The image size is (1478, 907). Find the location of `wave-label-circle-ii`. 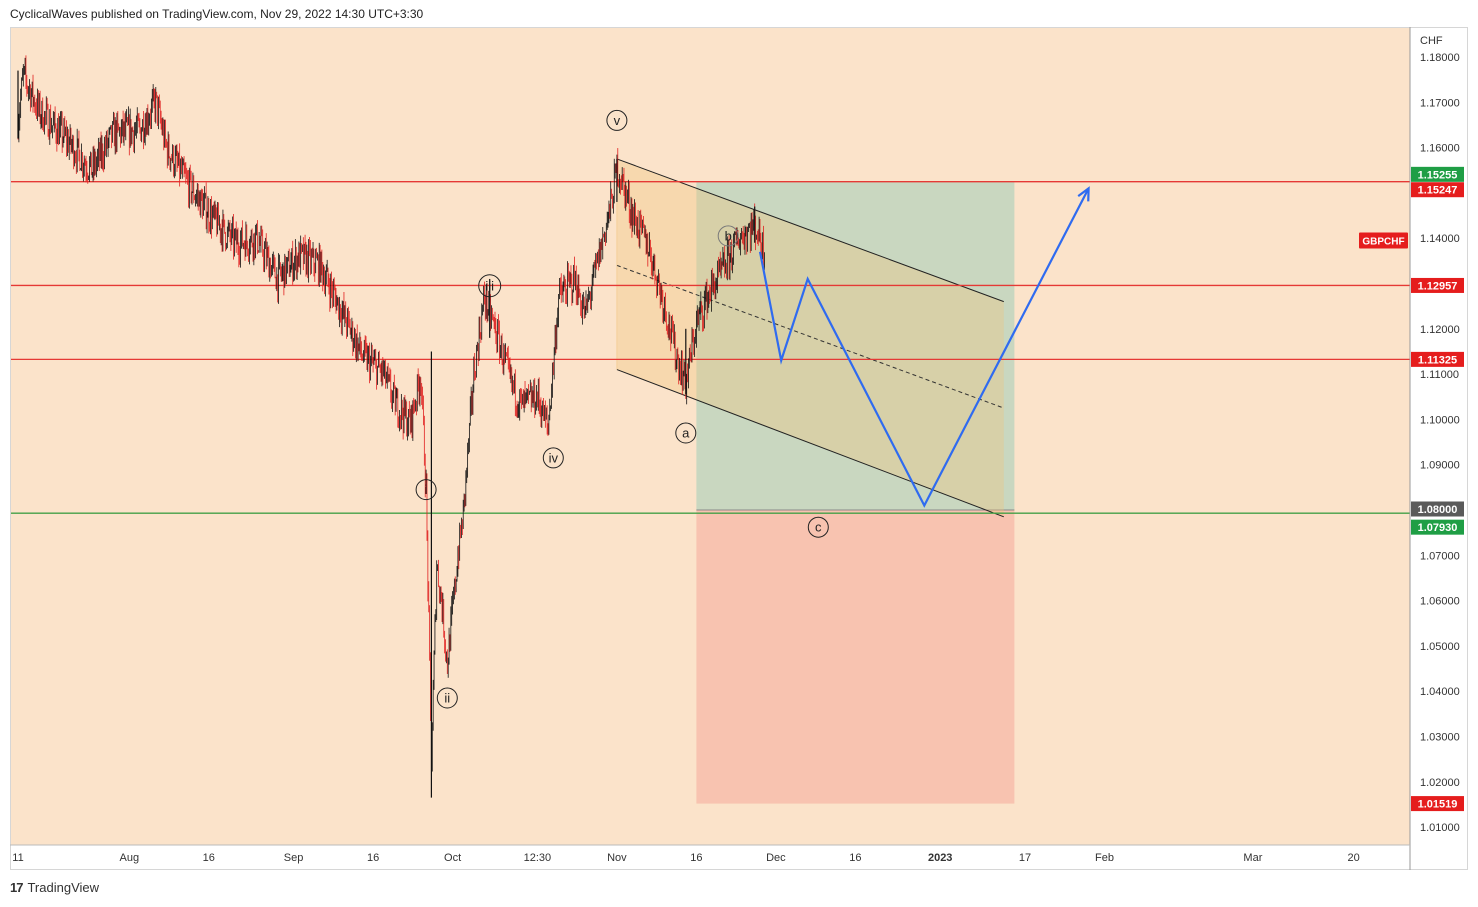

wave-label-circle-ii is located at coordinates (447, 698).